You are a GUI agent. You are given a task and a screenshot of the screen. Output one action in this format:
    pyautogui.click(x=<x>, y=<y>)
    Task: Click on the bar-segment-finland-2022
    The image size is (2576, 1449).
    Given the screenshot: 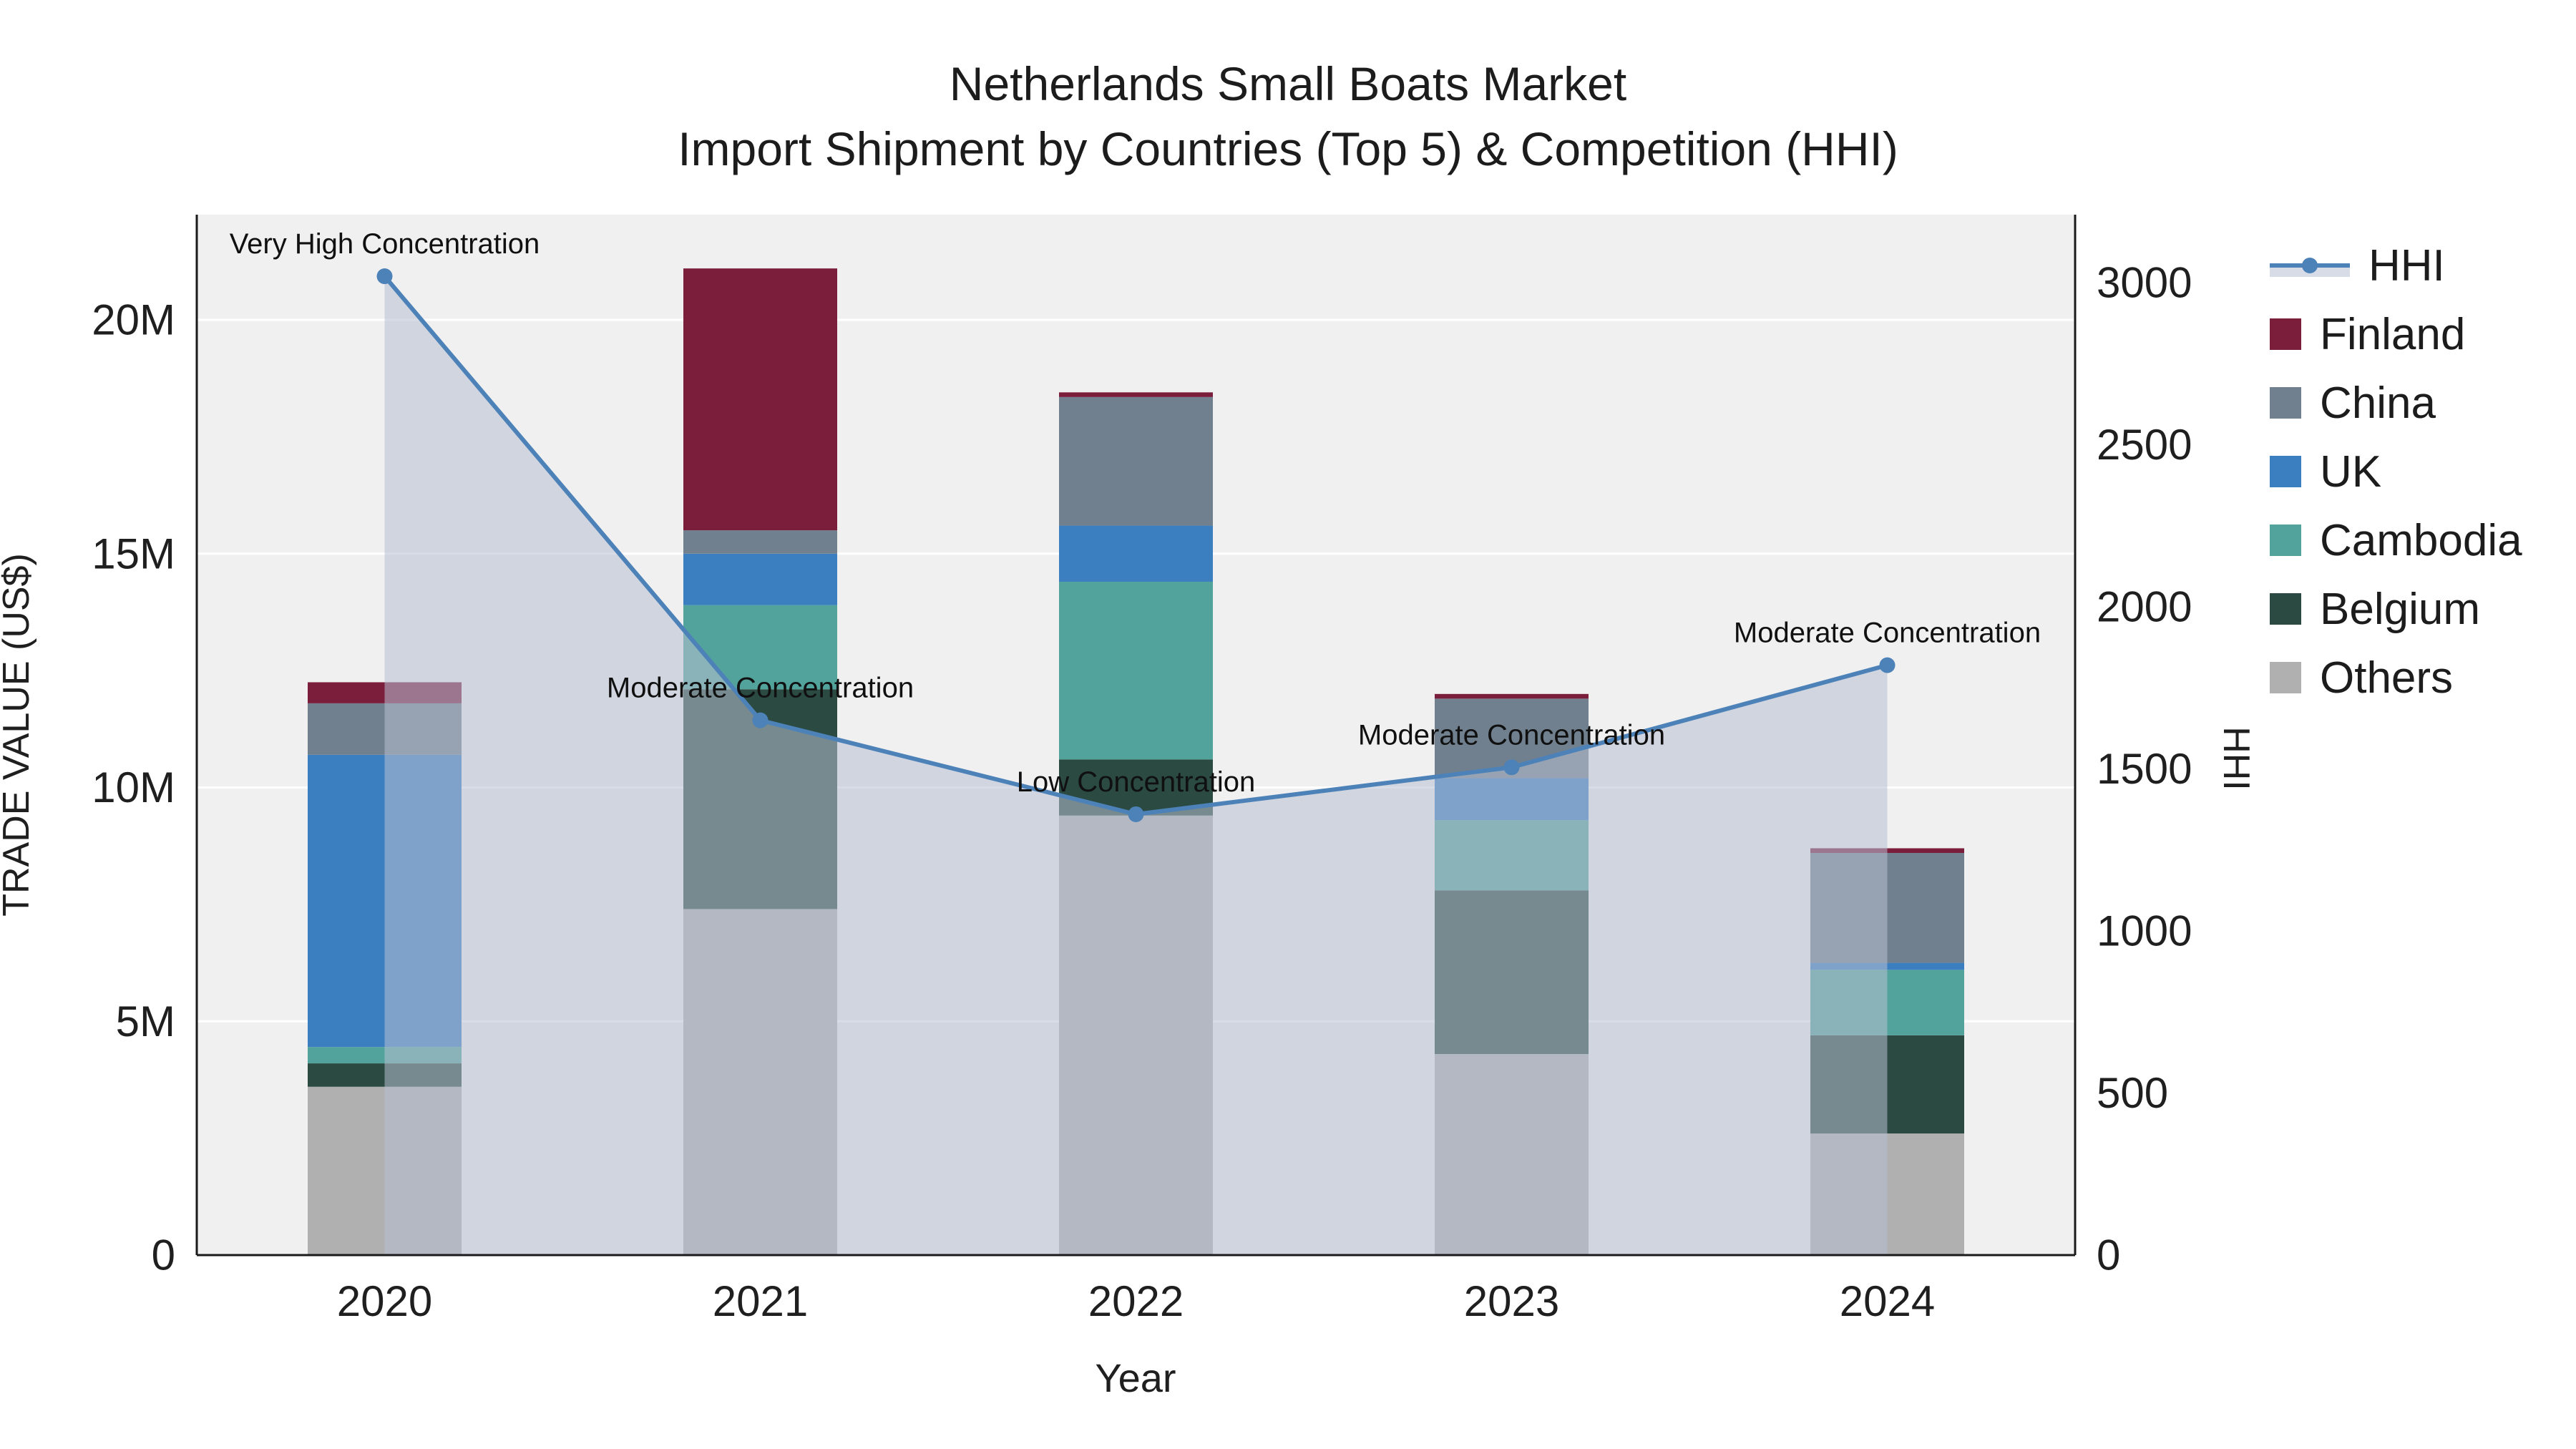 What is the action you would take?
    pyautogui.click(x=1136, y=394)
    